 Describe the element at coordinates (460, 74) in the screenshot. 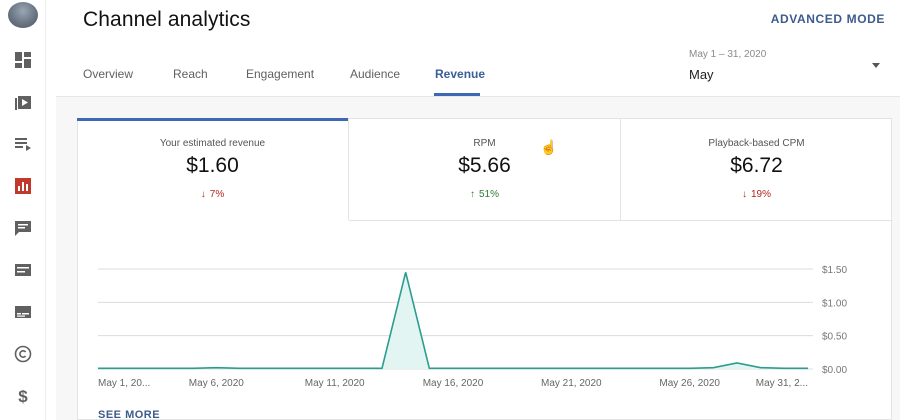

I see `tab-revenue: Revenue` at that location.